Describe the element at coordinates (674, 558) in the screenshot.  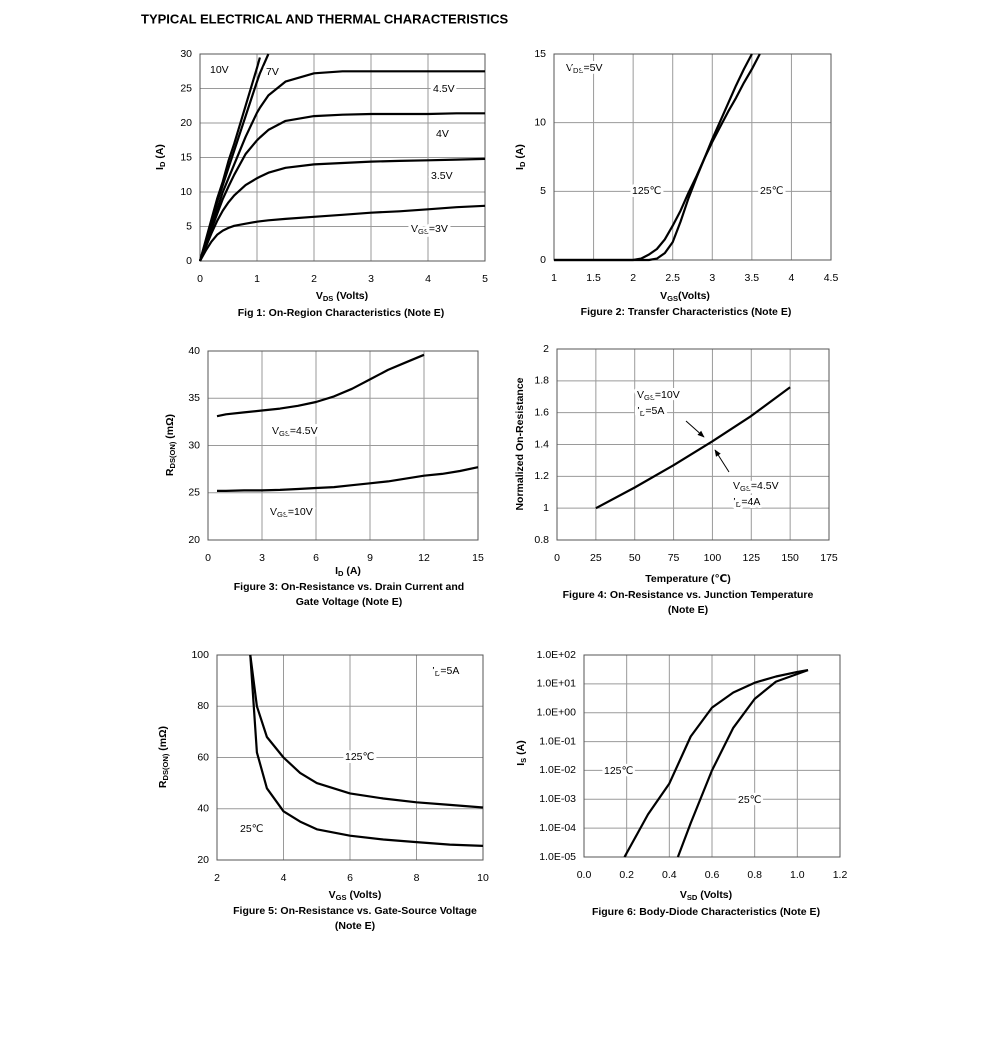
I see `x-tick-label: 75` at that location.